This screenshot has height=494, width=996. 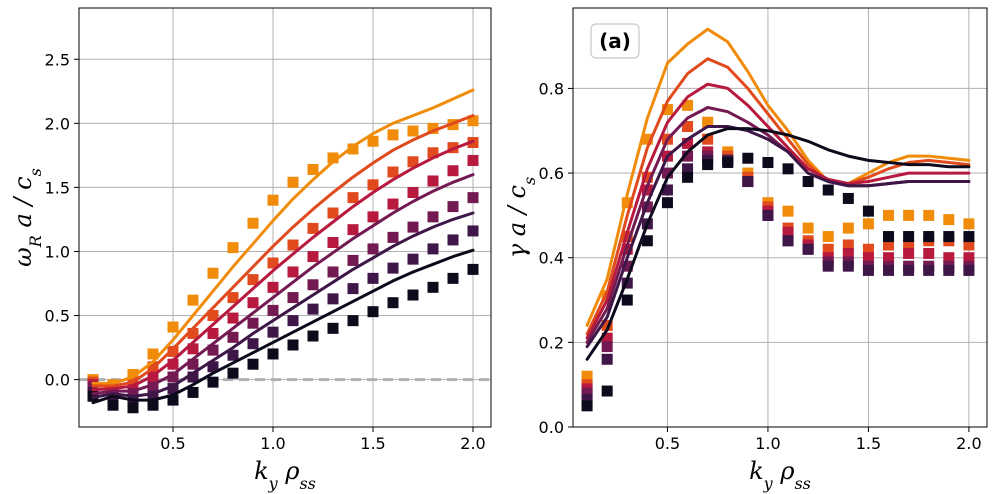 I want to click on x-tick-label: 2.0, so click(x=968, y=443).